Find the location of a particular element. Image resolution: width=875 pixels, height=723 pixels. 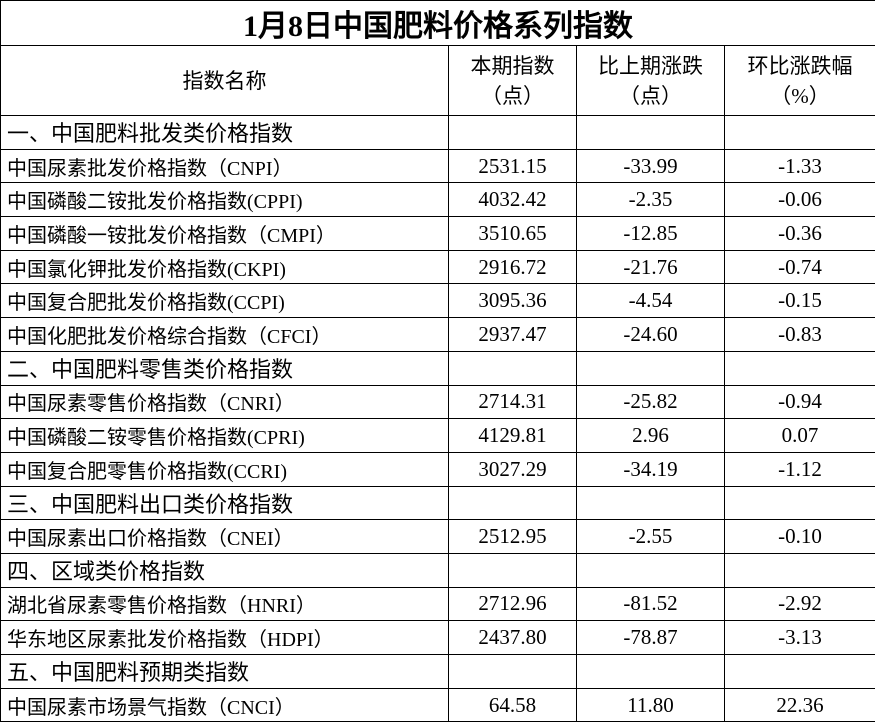

value-cell: 2712.96 is located at coordinates (512, 604).